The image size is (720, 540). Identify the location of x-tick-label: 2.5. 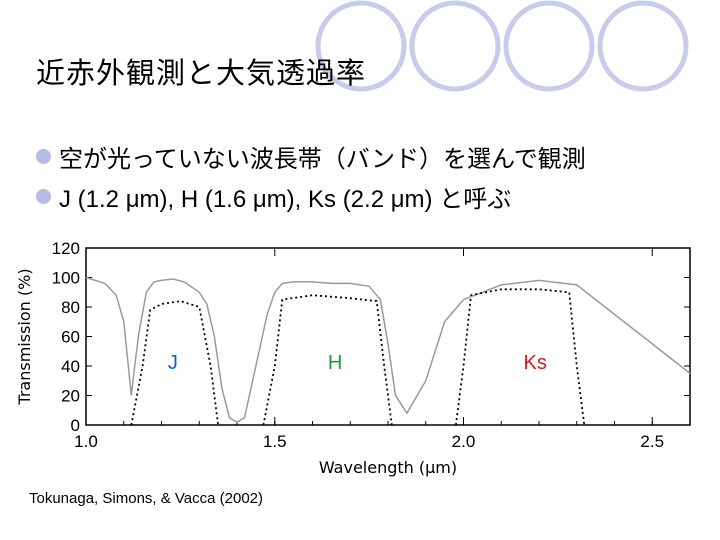
(652, 441).